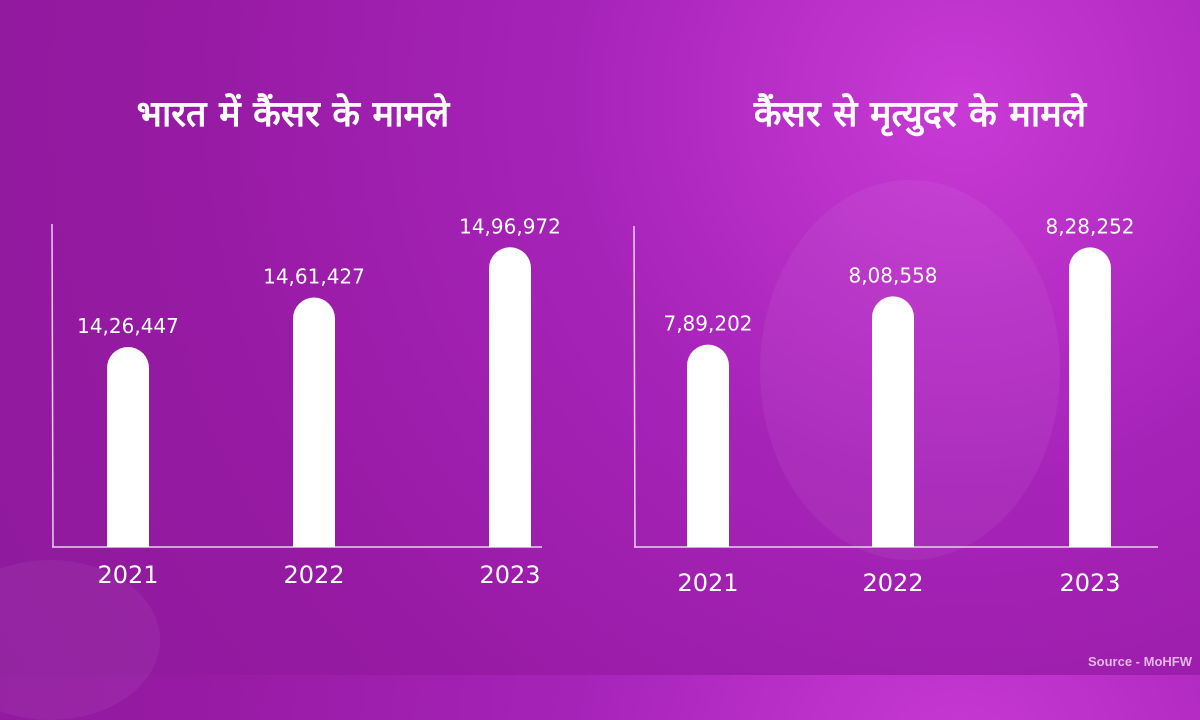 This screenshot has width=1200, height=720. I want to click on chart-title-cancer-deaths: कैंसर से मृत्युदर के मामले, so click(920, 114).